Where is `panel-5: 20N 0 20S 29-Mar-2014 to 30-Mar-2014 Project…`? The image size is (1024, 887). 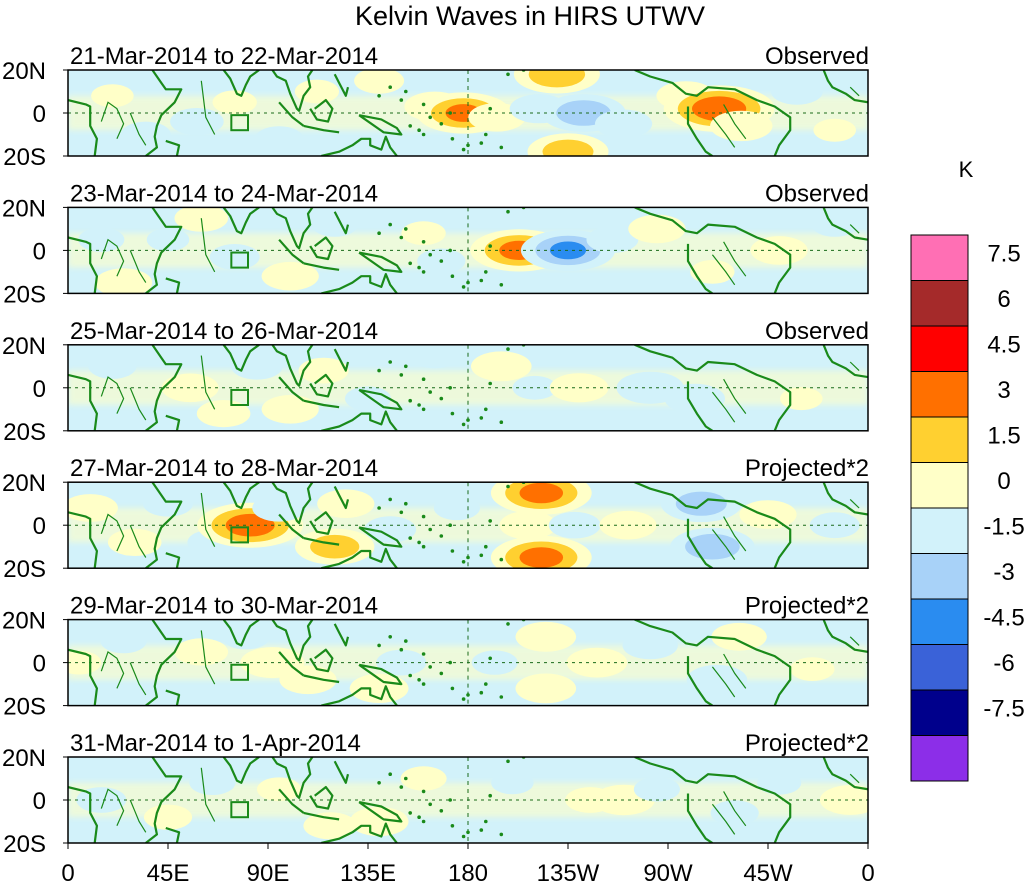
panel-5: 20N 0 20S 29-Mar-2014 to 30-Mar-2014 Project… is located at coordinates (435, 657).